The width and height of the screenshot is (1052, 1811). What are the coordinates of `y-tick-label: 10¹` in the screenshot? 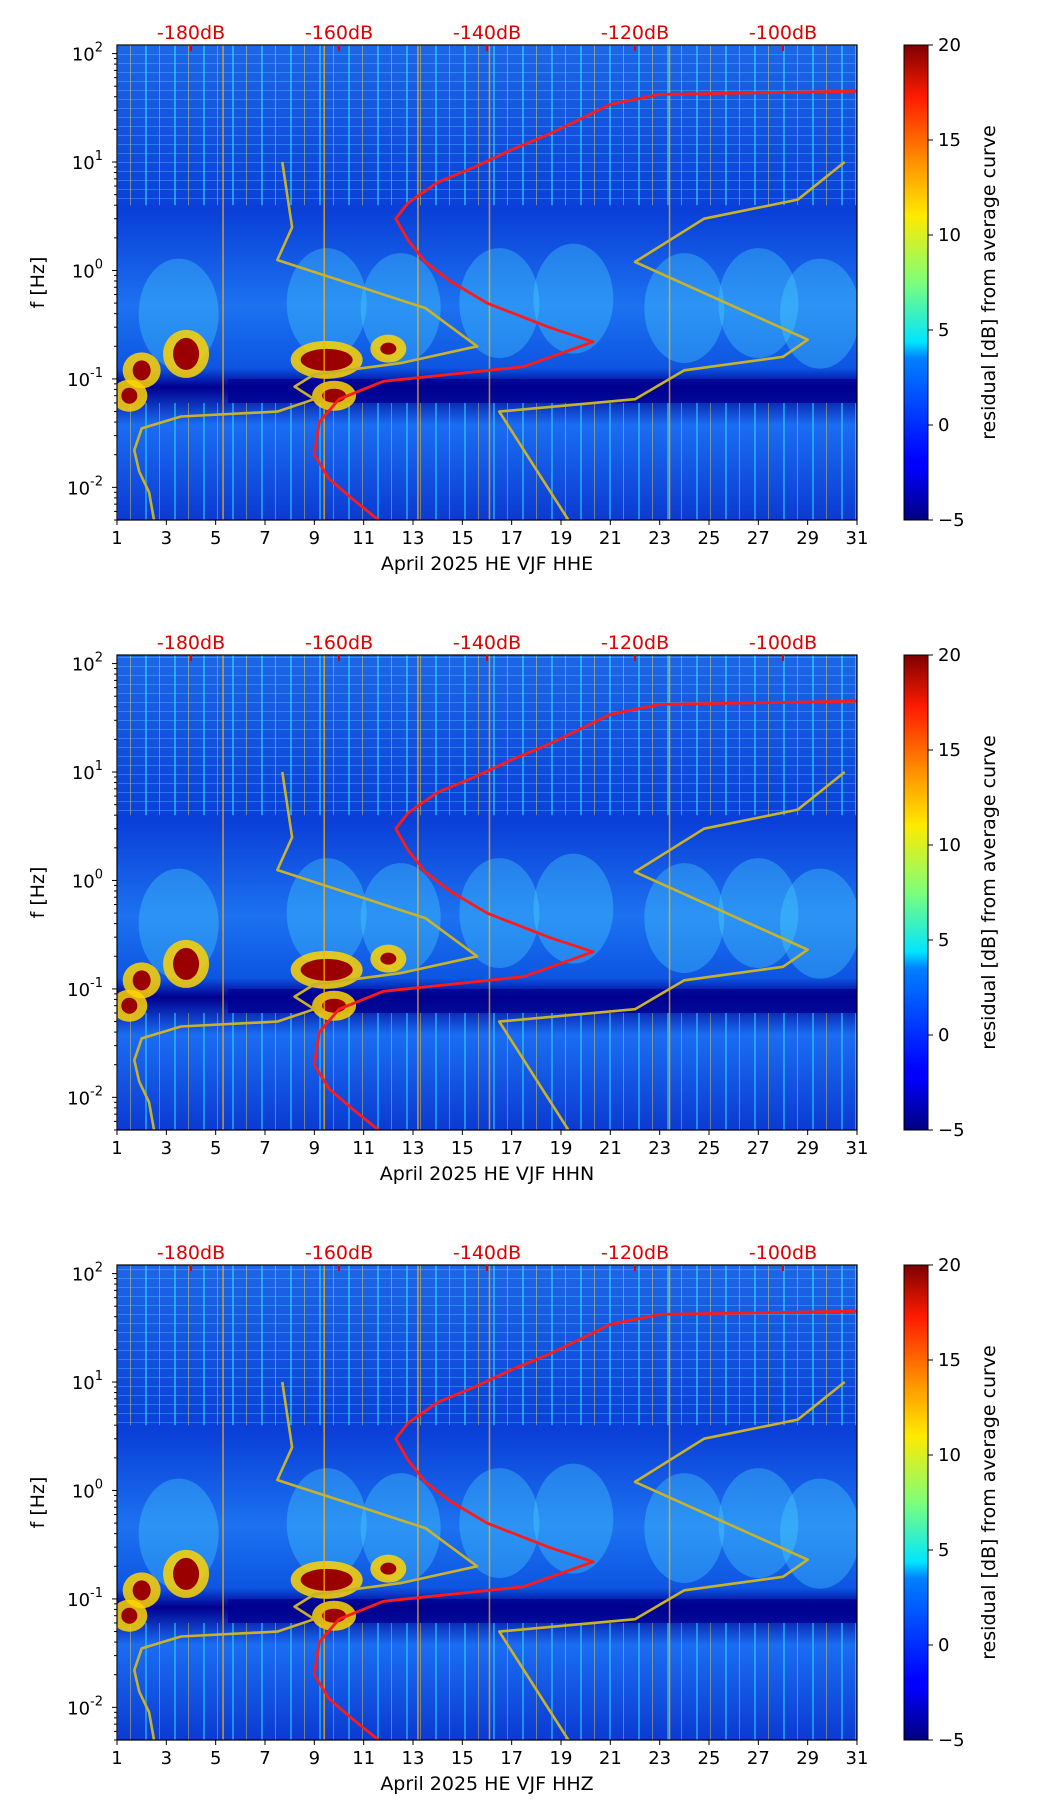 It's located at (87, 771).